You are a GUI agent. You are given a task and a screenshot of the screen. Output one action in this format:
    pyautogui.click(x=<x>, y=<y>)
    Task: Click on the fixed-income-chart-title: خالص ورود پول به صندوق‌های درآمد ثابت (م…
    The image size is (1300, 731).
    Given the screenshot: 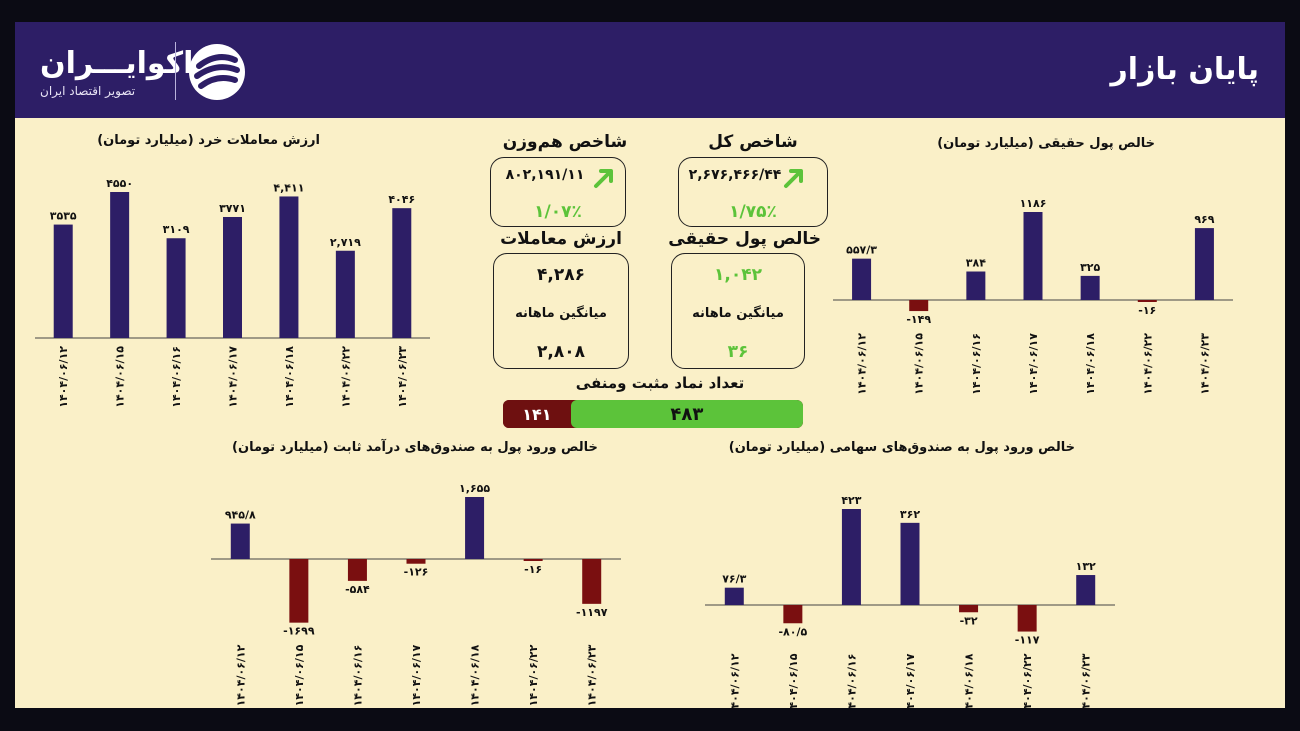 What is the action you would take?
    pyautogui.click(x=415, y=447)
    